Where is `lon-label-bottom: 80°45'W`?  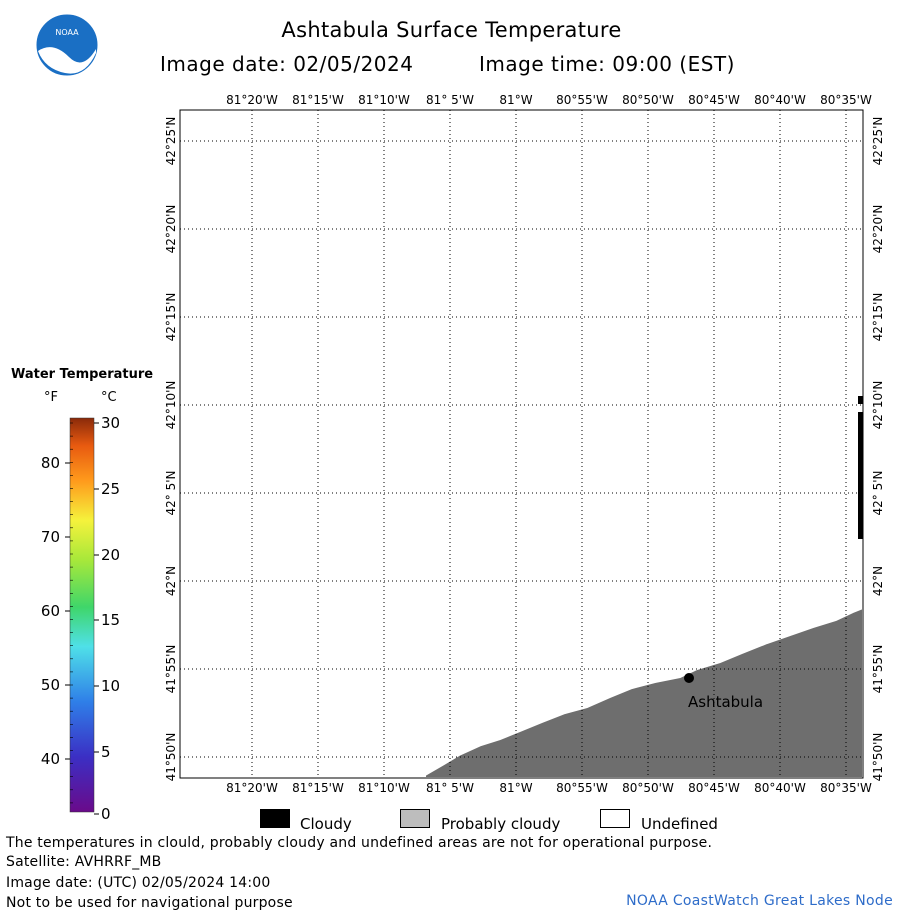
lon-label-bottom: 80°45'W is located at coordinates (714, 788).